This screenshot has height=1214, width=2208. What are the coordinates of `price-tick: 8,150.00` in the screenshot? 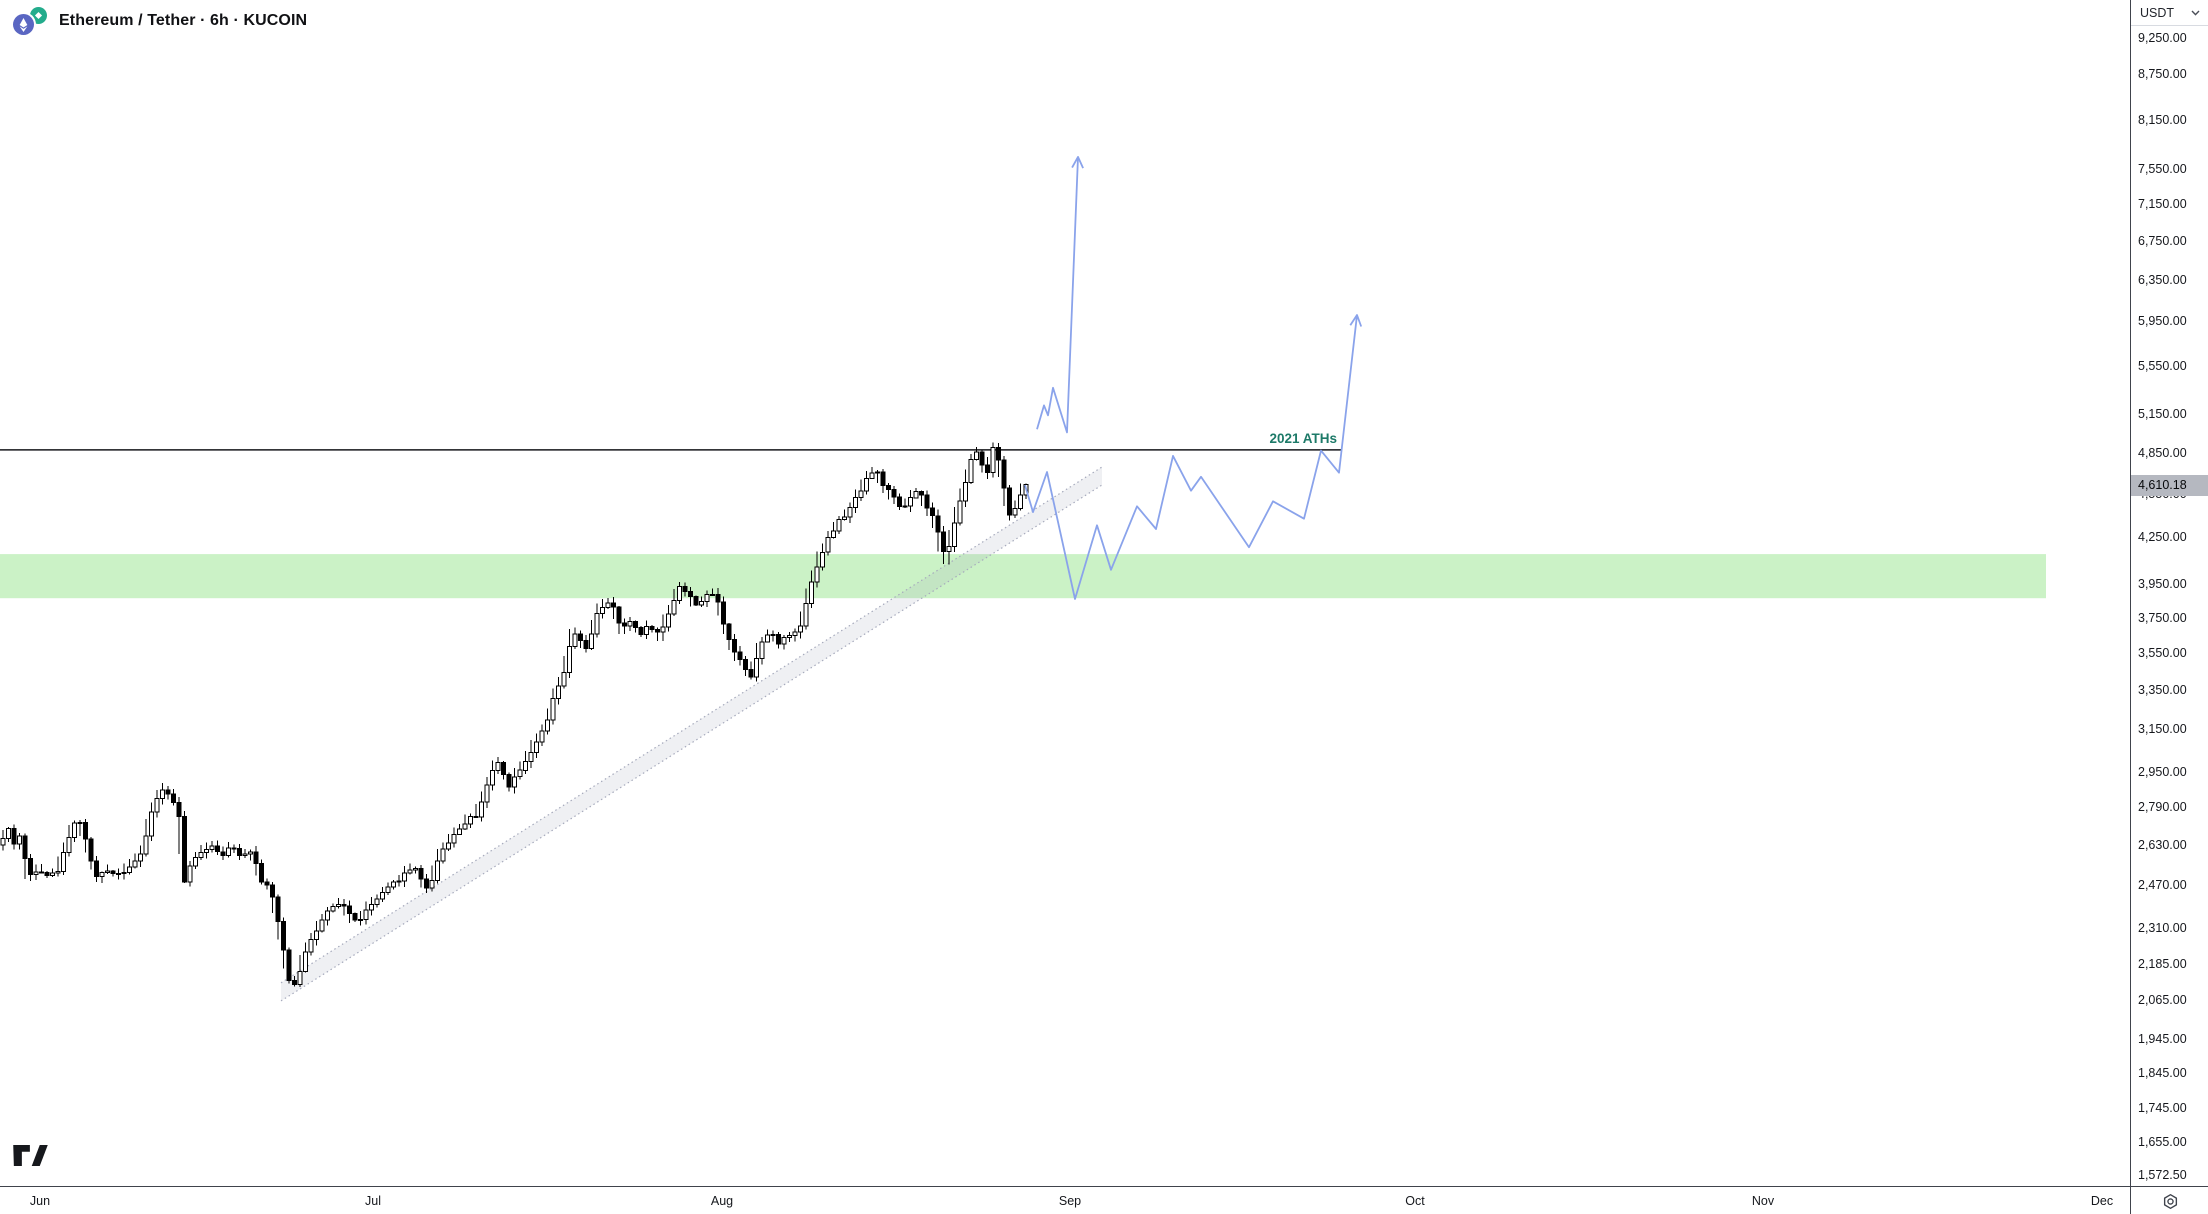 It's located at (2162, 119).